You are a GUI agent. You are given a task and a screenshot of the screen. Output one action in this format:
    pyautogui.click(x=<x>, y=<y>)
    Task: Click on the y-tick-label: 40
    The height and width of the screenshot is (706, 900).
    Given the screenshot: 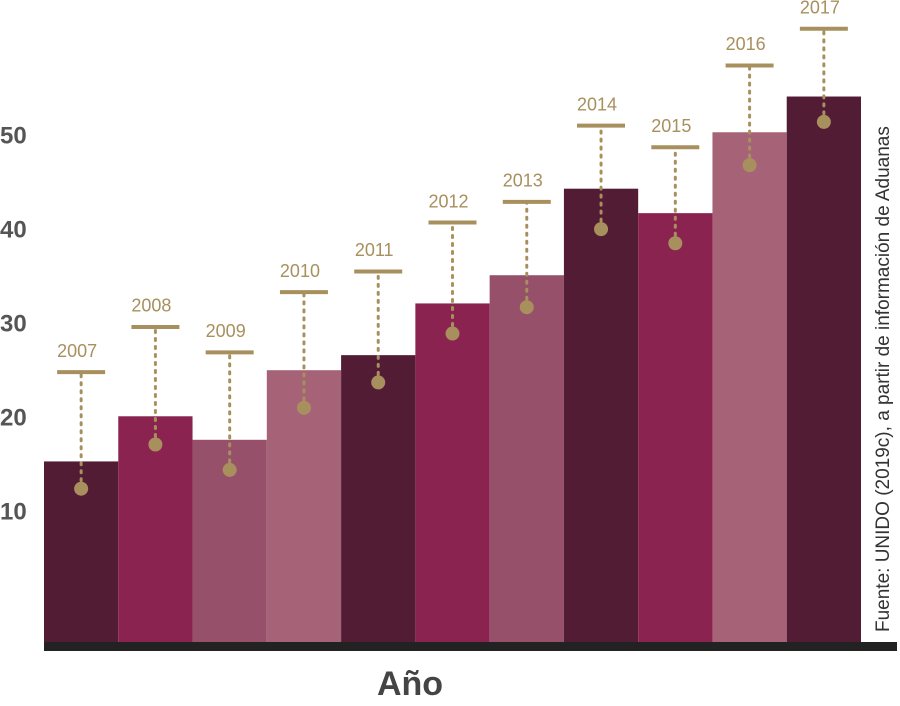 What is the action you would take?
    pyautogui.click(x=13, y=229)
    